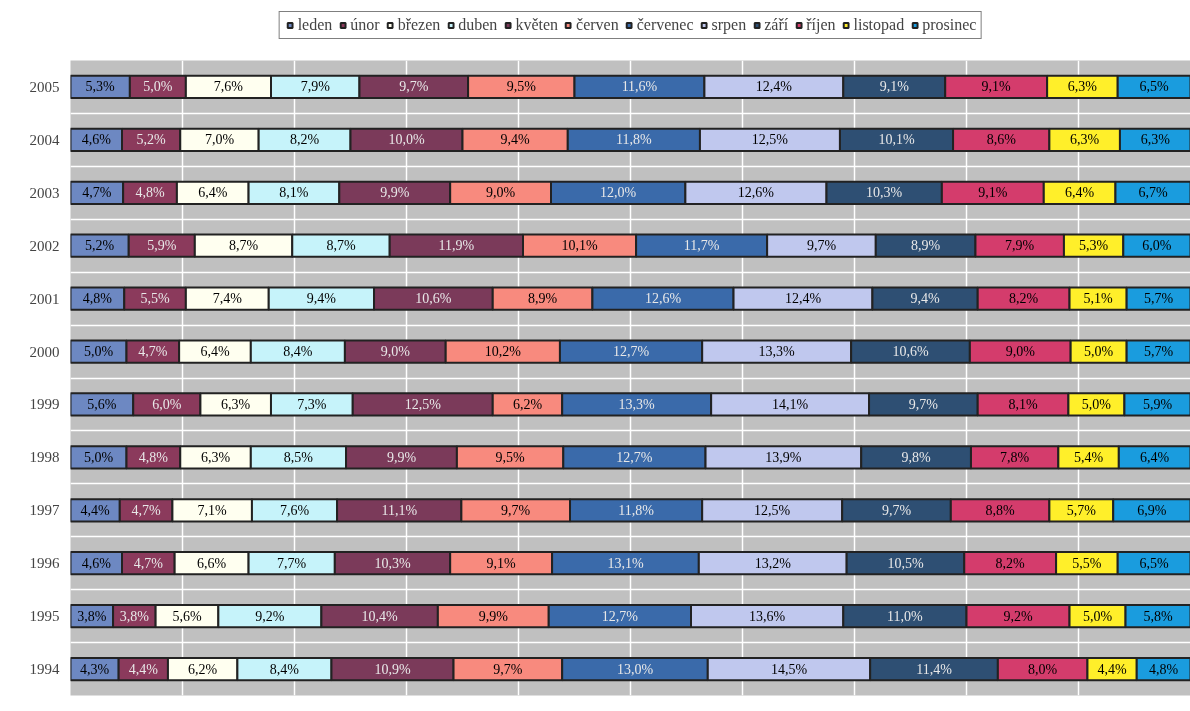 Image resolution: width=1190 pixels, height=711 pixels. I want to click on data-label: 10,6%, so click(910, 352).